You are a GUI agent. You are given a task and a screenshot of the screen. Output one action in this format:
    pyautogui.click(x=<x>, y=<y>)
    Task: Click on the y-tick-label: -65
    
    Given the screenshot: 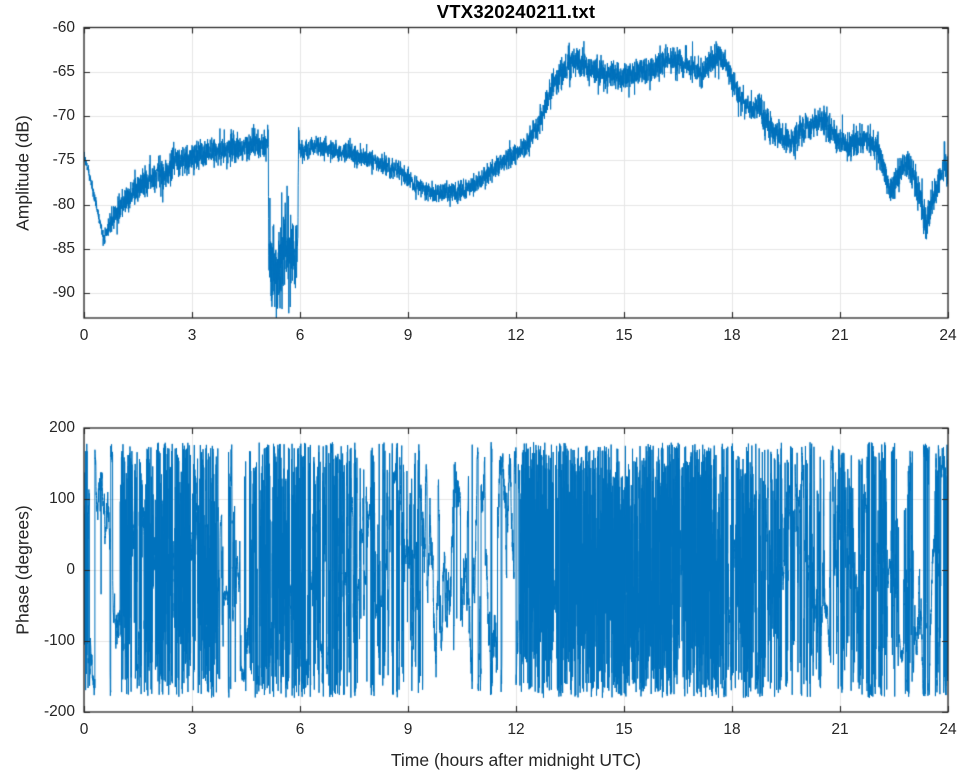 What is the action you would take?
    pyautogui.click(x=63, y=71)
    